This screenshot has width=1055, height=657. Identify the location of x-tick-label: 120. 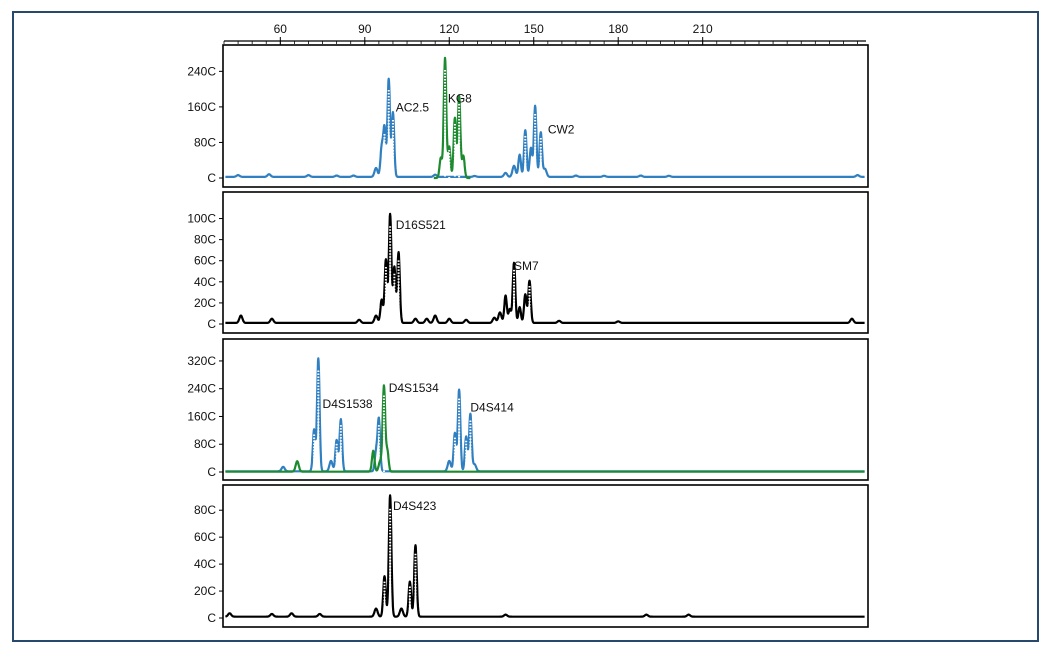
(449, 29).